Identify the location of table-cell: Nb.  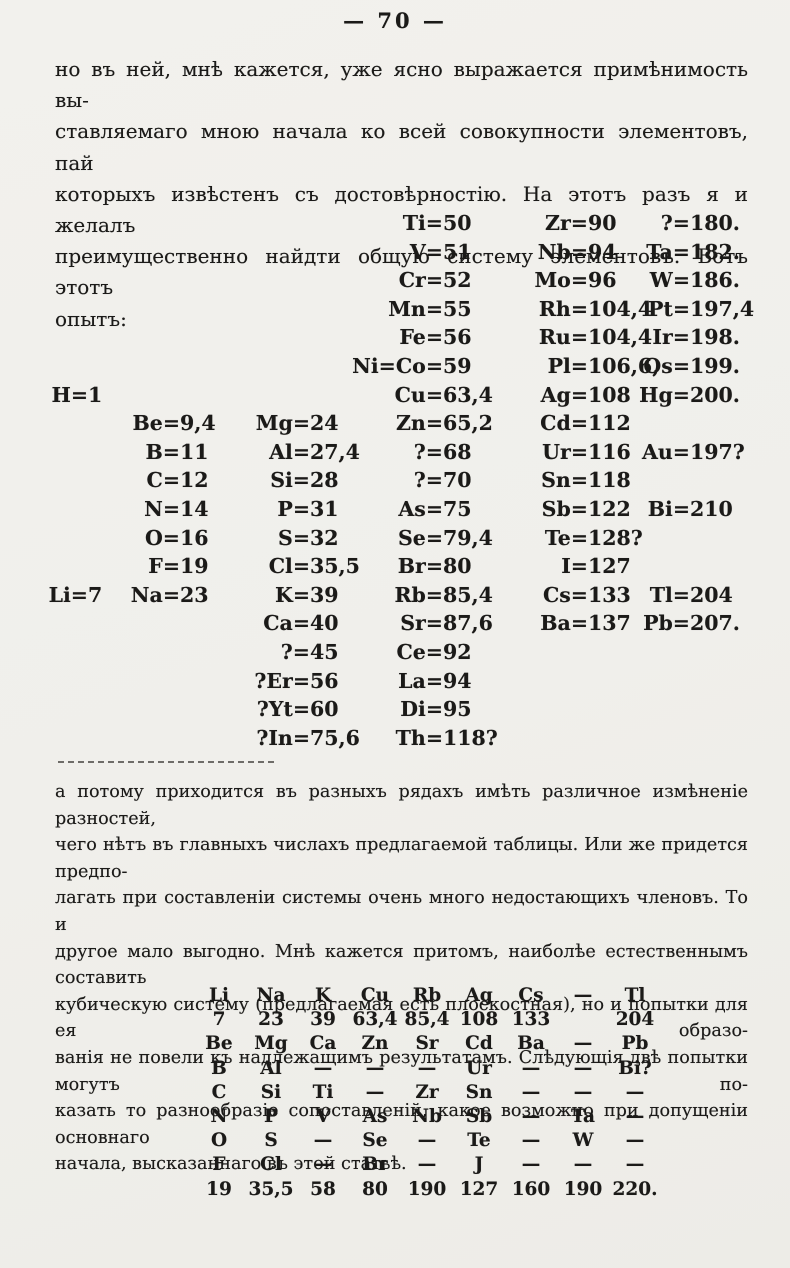
(427, 1116).